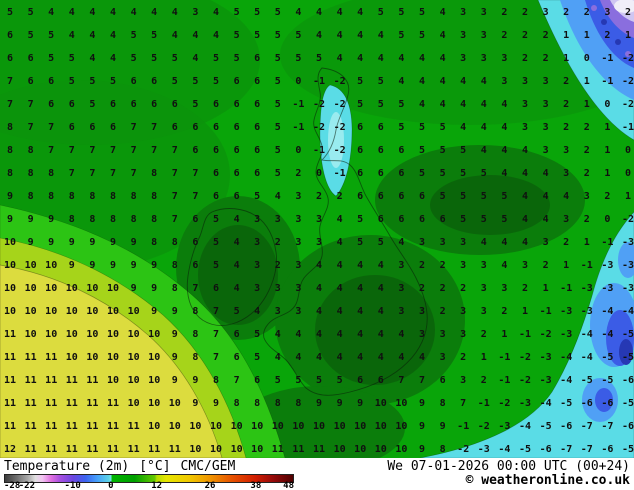  I want to click on region-lightblue-lowerright, so click(626, 260).